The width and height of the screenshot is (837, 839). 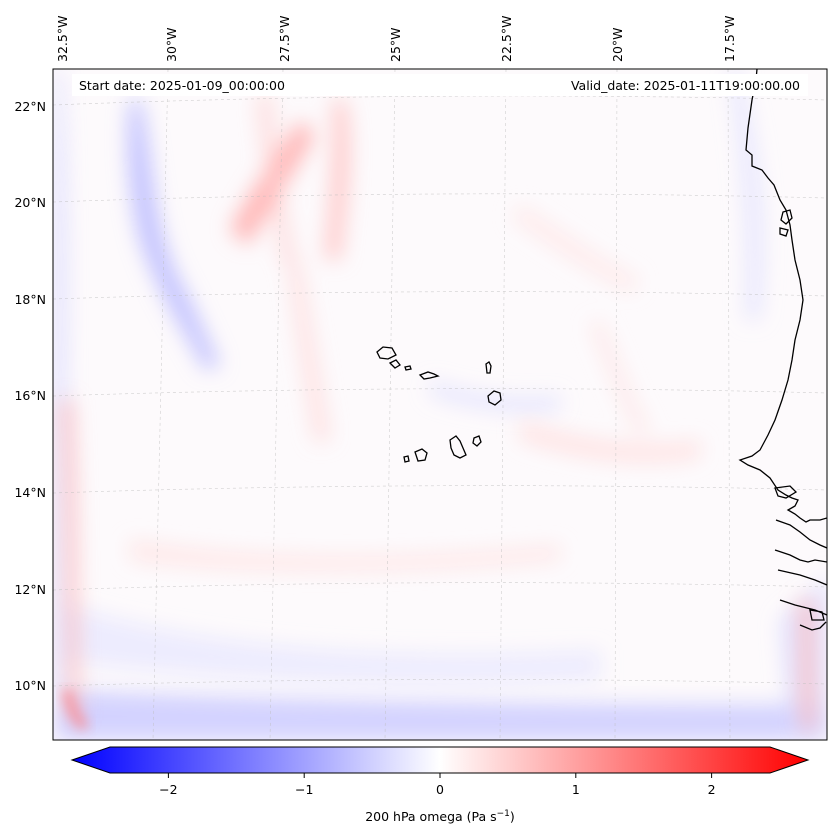 I want to click on coast-island-north, so click(x=786, y=223).